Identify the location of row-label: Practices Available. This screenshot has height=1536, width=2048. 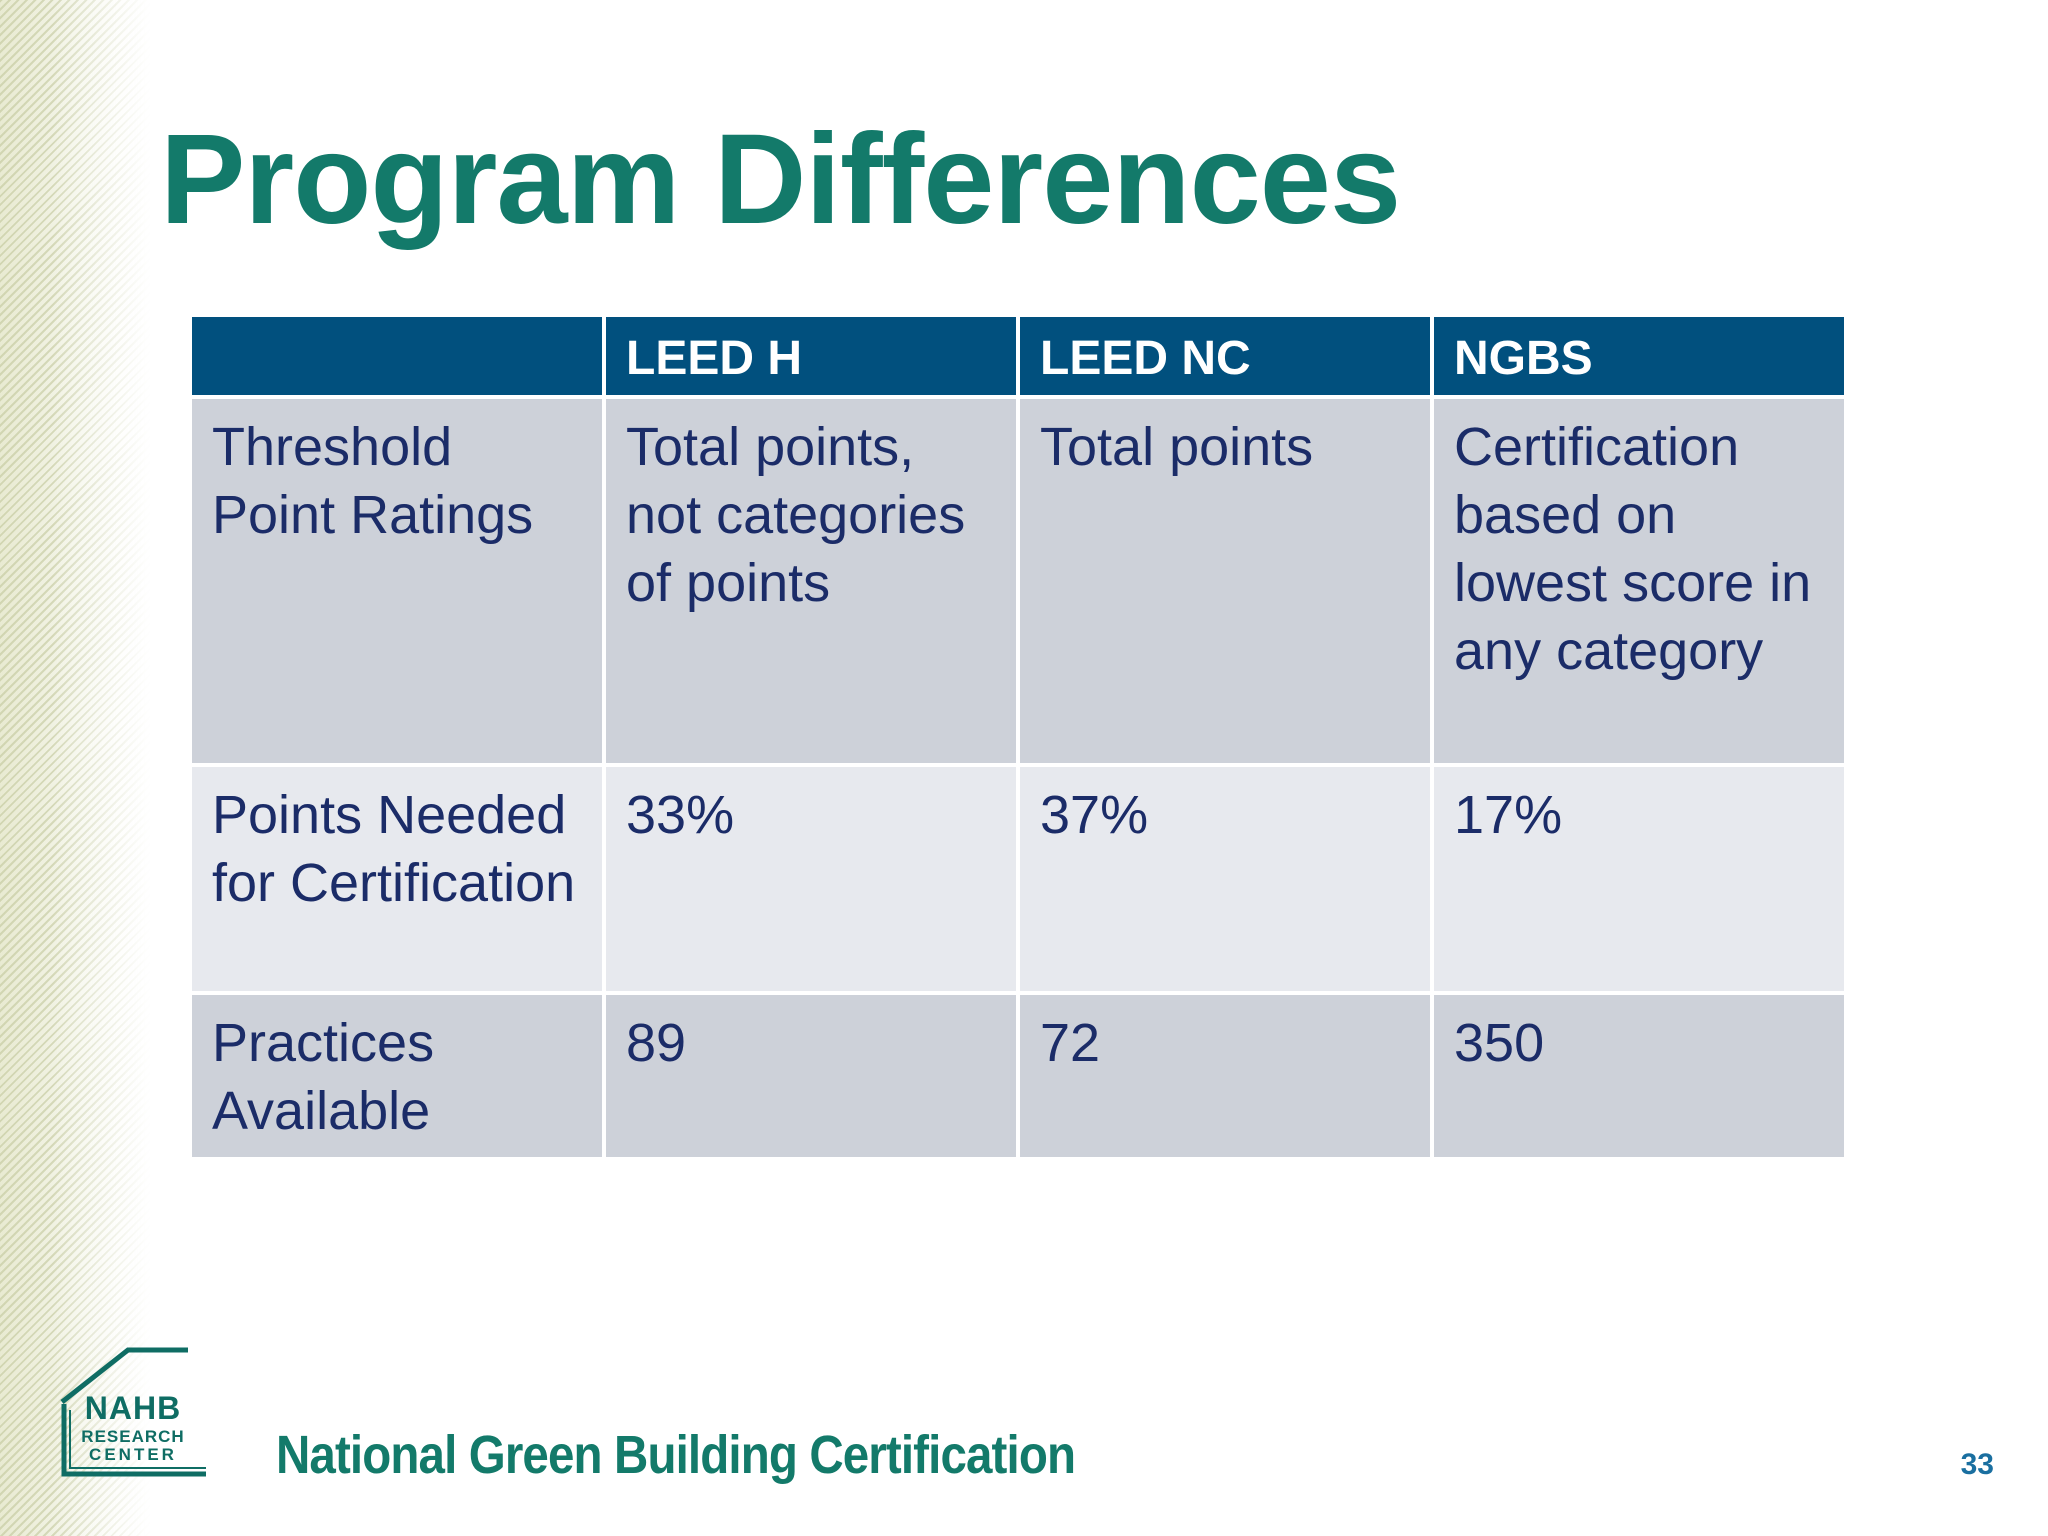
(397, 1076).